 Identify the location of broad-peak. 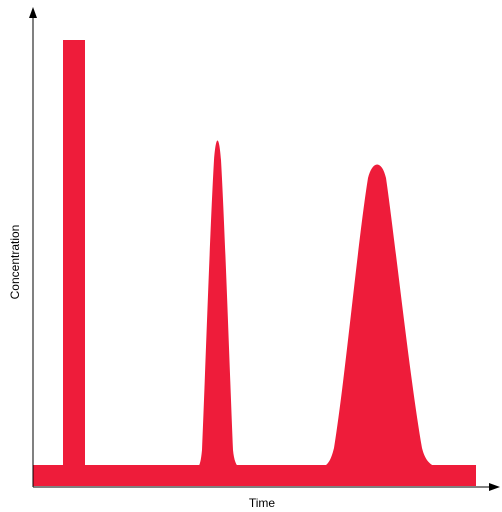
(380, 316).